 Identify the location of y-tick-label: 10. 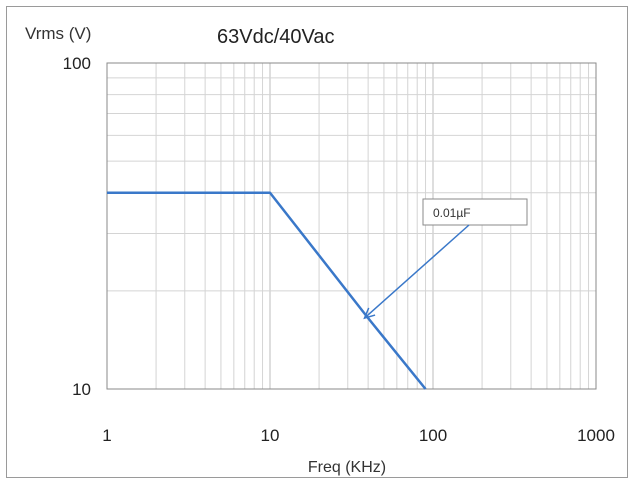
(81, 389).